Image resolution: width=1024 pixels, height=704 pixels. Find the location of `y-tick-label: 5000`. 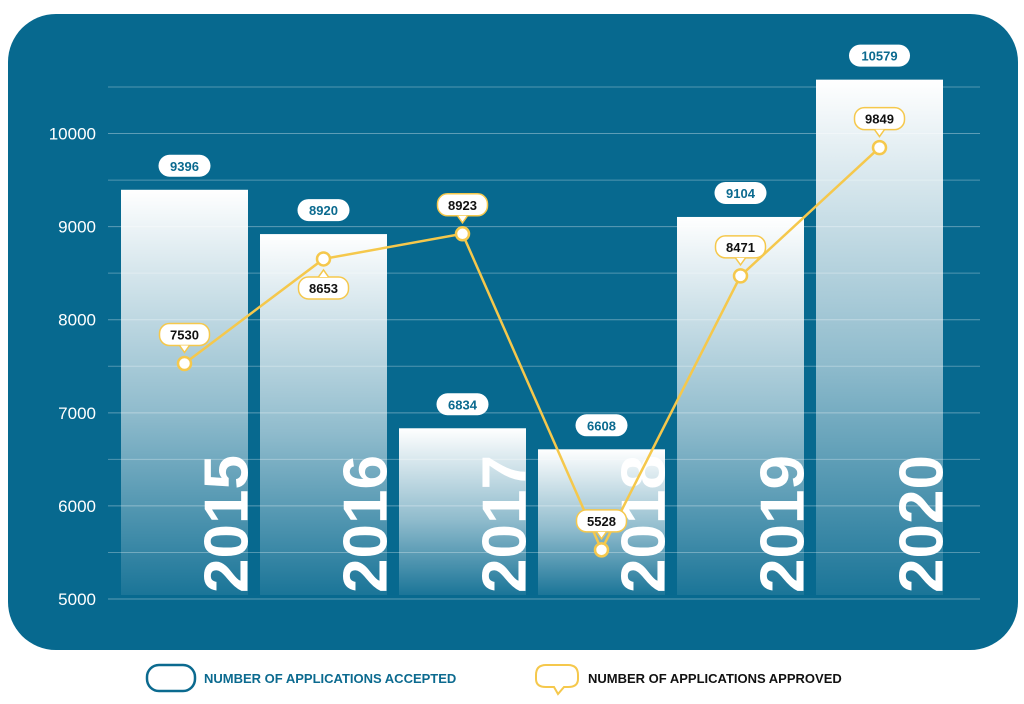

y-tick-label: 5000 is located at coordinates (77, 599).